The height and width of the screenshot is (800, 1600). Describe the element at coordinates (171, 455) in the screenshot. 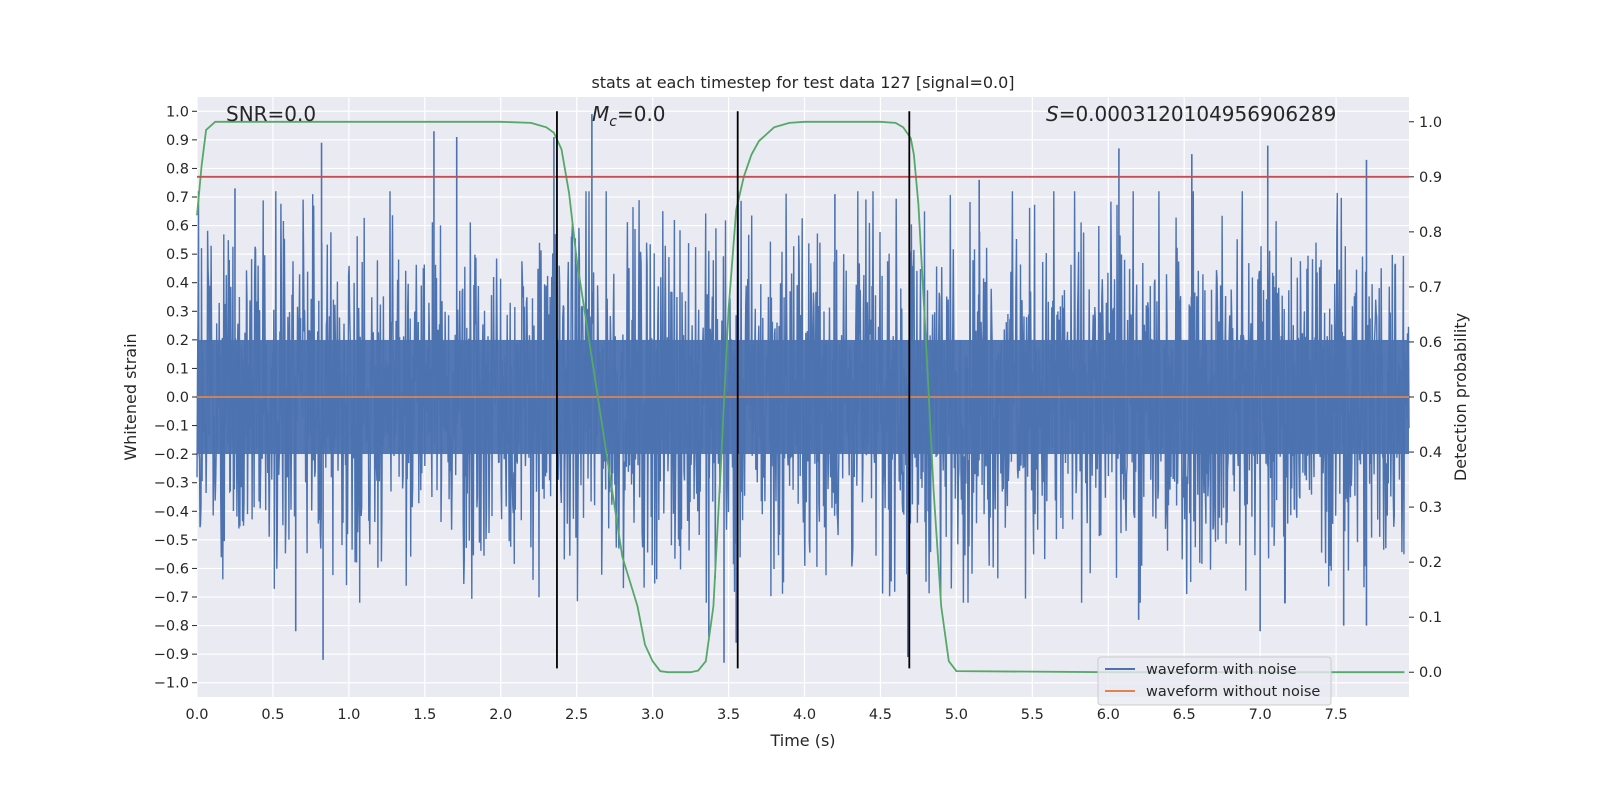

I see `y-tick-label: −0.2` at that location.